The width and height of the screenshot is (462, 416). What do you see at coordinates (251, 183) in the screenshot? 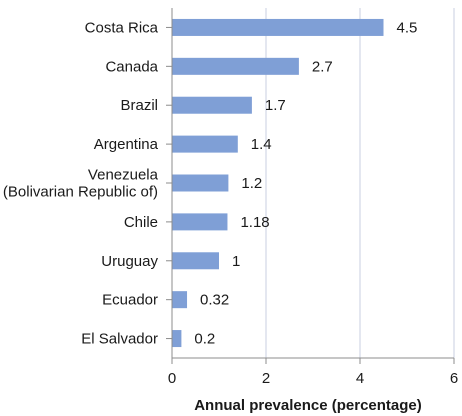
I see `value-label: 1.2` at bounding box center [251, 183].